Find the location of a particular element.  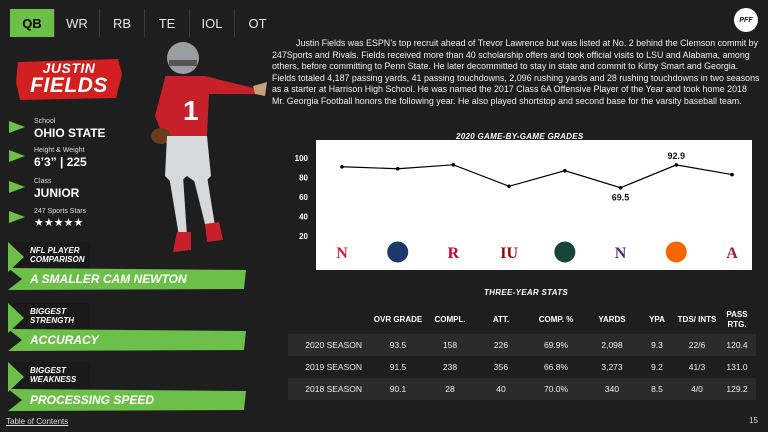

table-cell: 2019 SEASON is located at coordinates (333, 367).